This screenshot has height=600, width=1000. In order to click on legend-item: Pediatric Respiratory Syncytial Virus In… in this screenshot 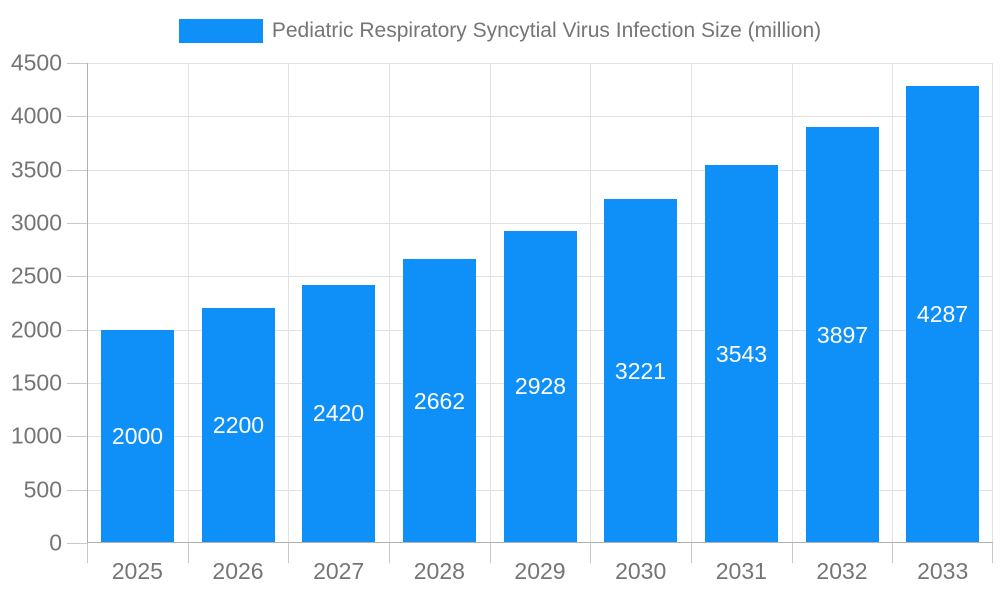, I will do `click(500, 31)`.